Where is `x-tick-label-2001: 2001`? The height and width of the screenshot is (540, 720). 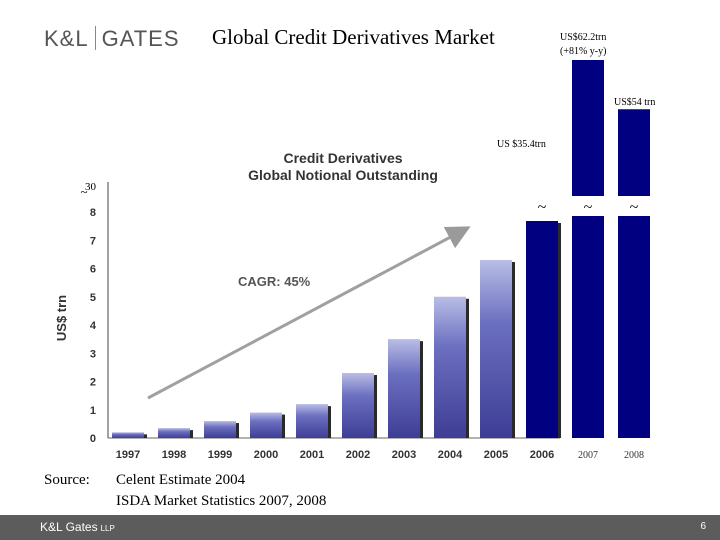
x-tick-label-2001: 2001 is located at coordinates (312, 455).